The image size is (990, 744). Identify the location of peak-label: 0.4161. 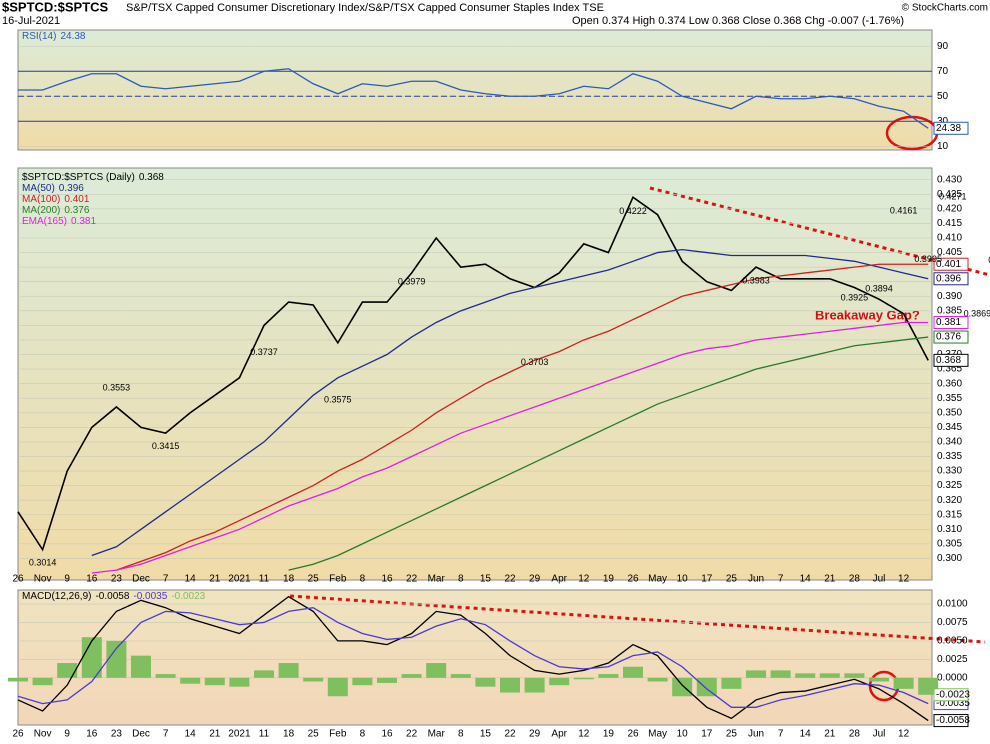
(904, 211).